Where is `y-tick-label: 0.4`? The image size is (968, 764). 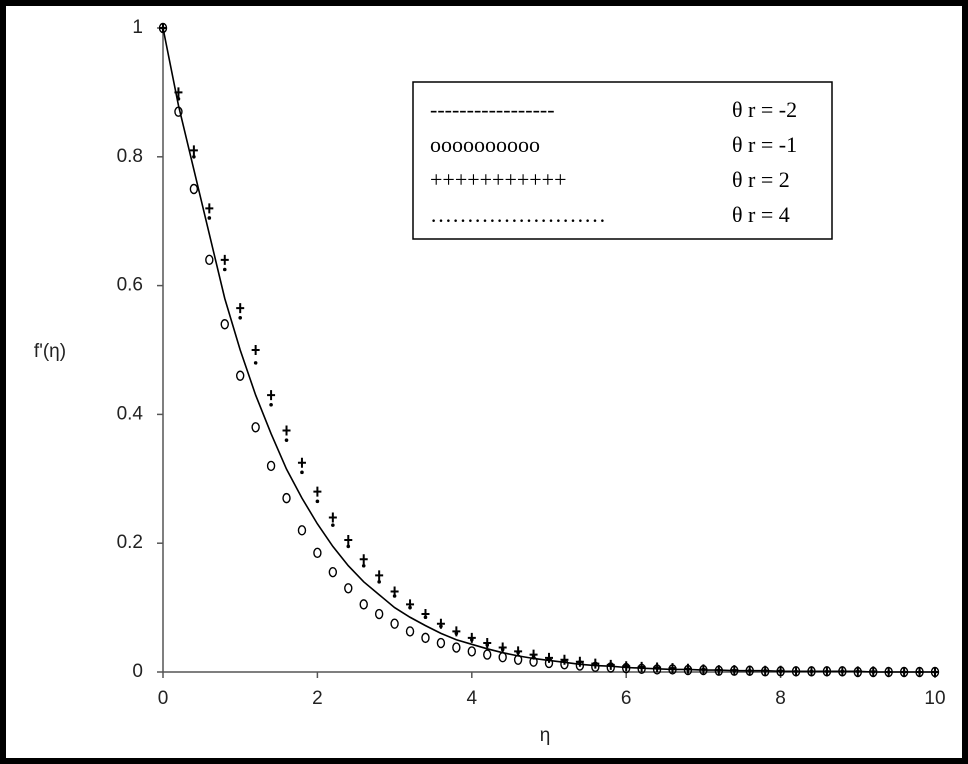 y-tick-label: 0.4 is located at coordinates (130, 413).